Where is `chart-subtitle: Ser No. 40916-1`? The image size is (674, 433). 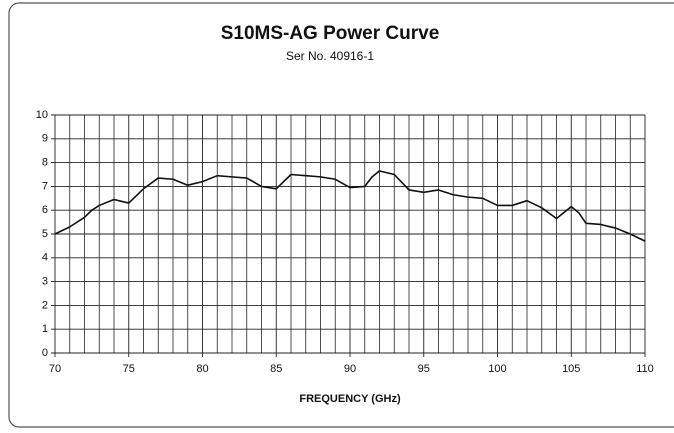
chart-subtitle: Ser No. 40916-1 is located at coordinates (330, 56).